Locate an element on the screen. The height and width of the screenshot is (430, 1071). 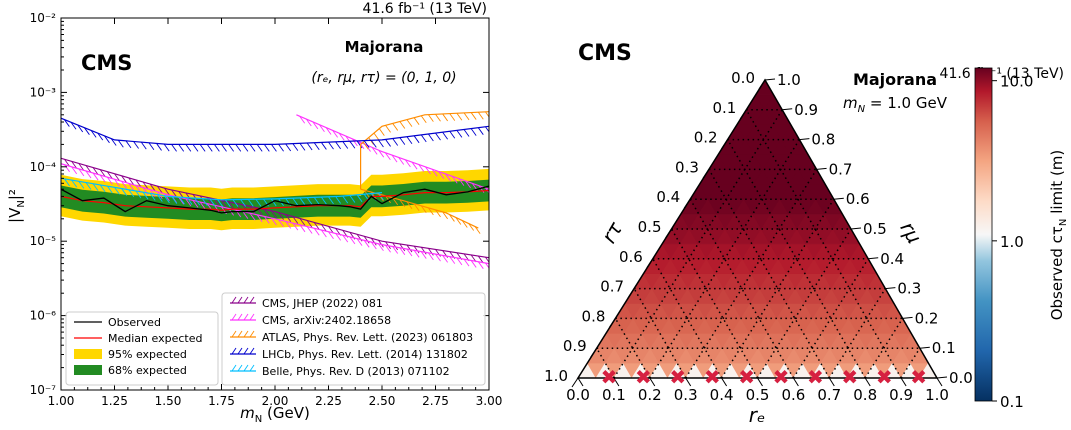
rmu-tick-label: 0.7 is located at coordinates (841, 169).